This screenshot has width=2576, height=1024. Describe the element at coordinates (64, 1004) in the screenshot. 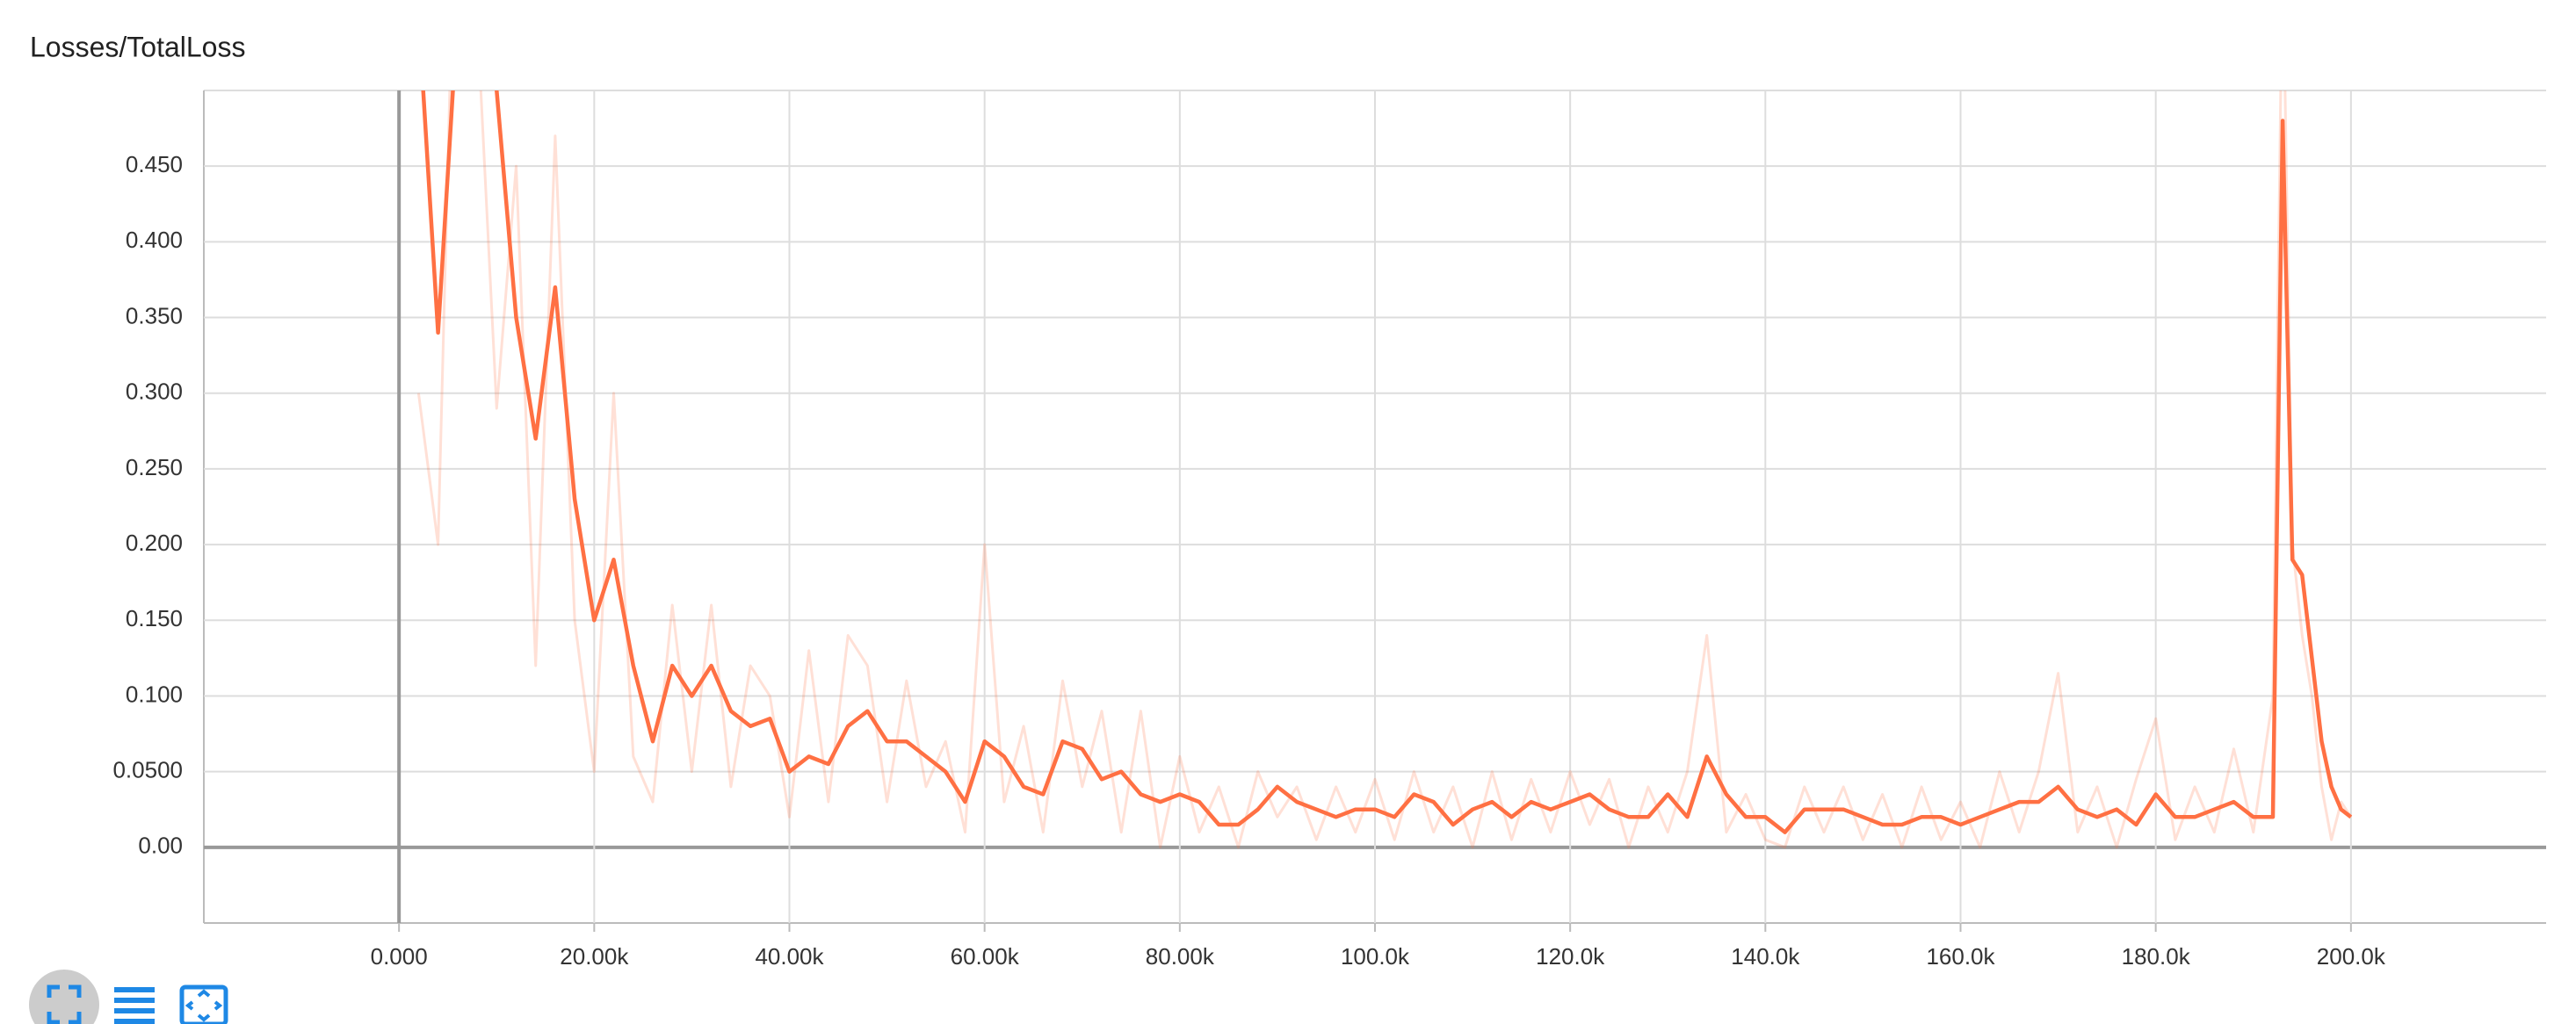

I see `fullscreen-icon` at that location.